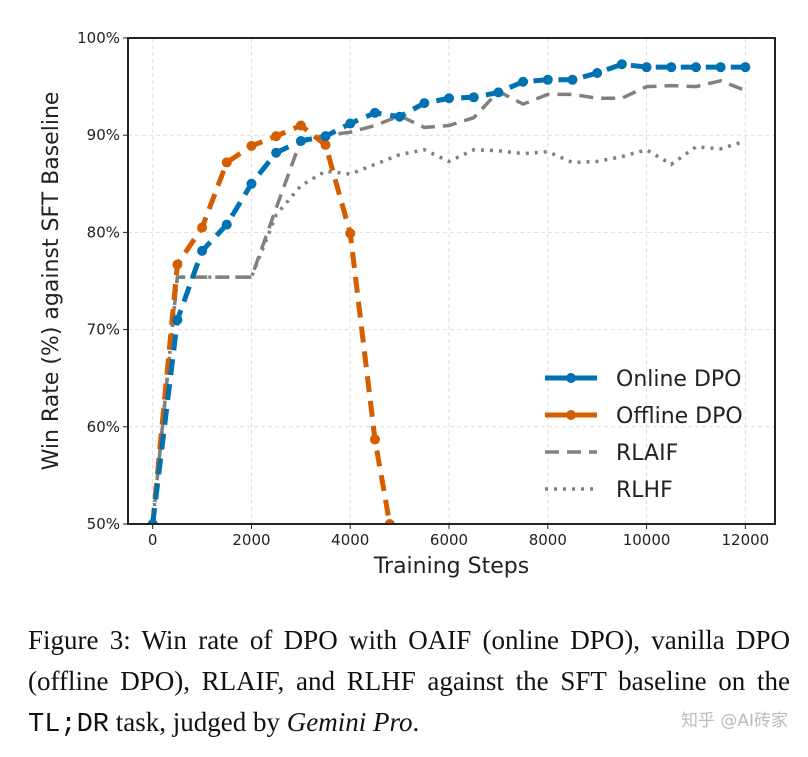 The height and width of the screenshot is (757, 808). What do you see at coordinates (647, 453) in the screenshot?
I see `legend-label: RLAIF` at bounding box center [647, 453].